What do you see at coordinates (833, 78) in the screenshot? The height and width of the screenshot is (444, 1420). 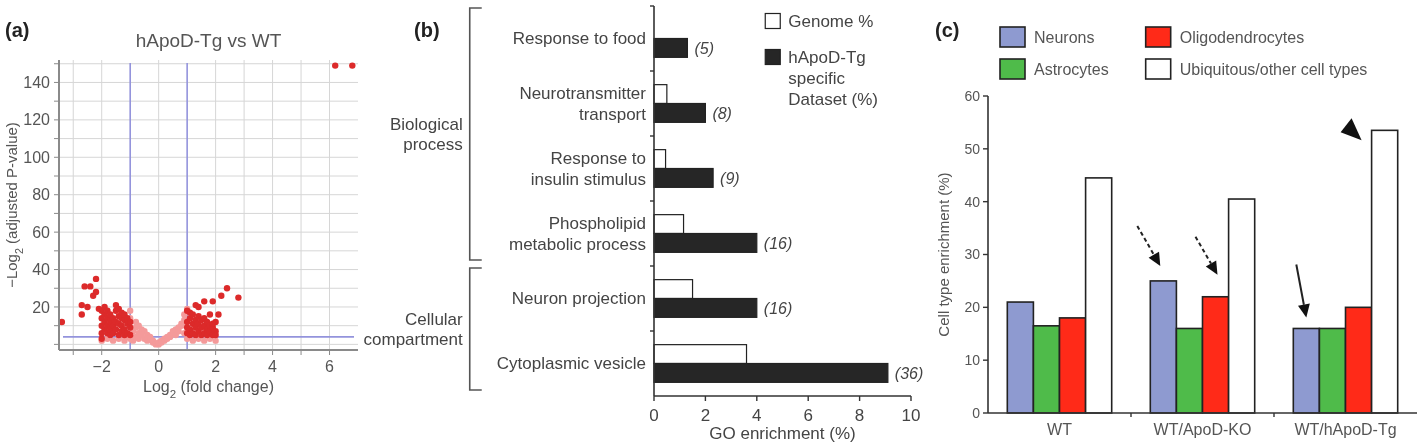 I see `legend-label: hApoD-Tg specific Dataset (%)` at bounding box center [833, 78].